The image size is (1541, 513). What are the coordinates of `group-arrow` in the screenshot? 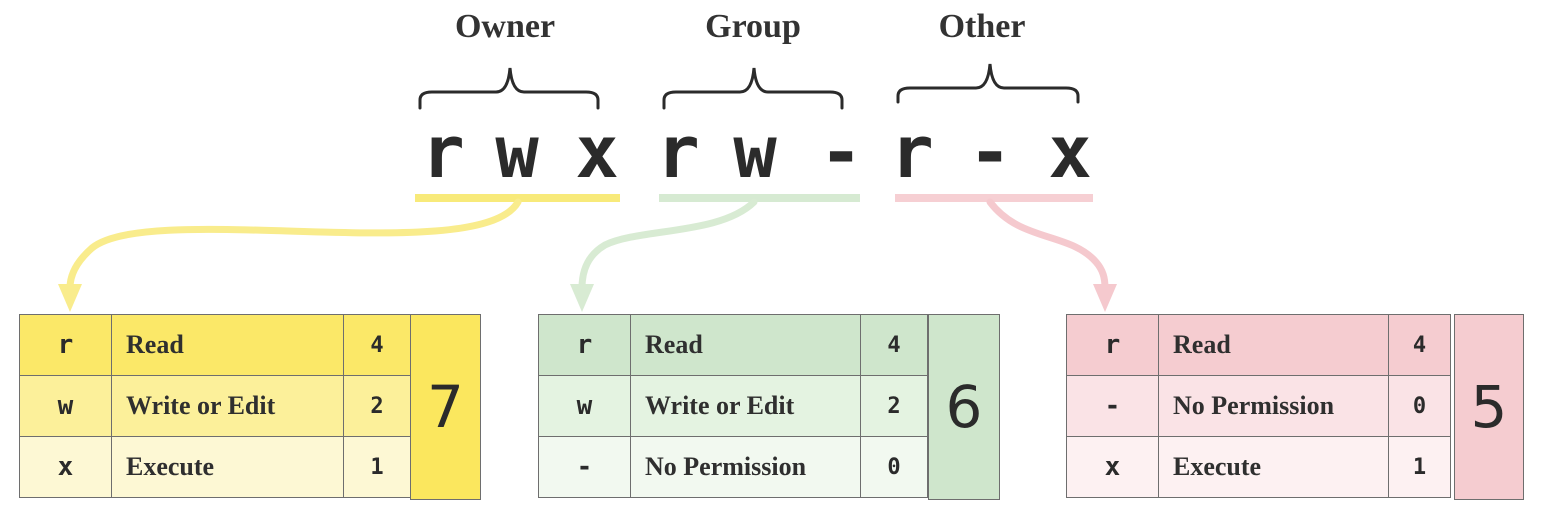 It's located at (668, 245).